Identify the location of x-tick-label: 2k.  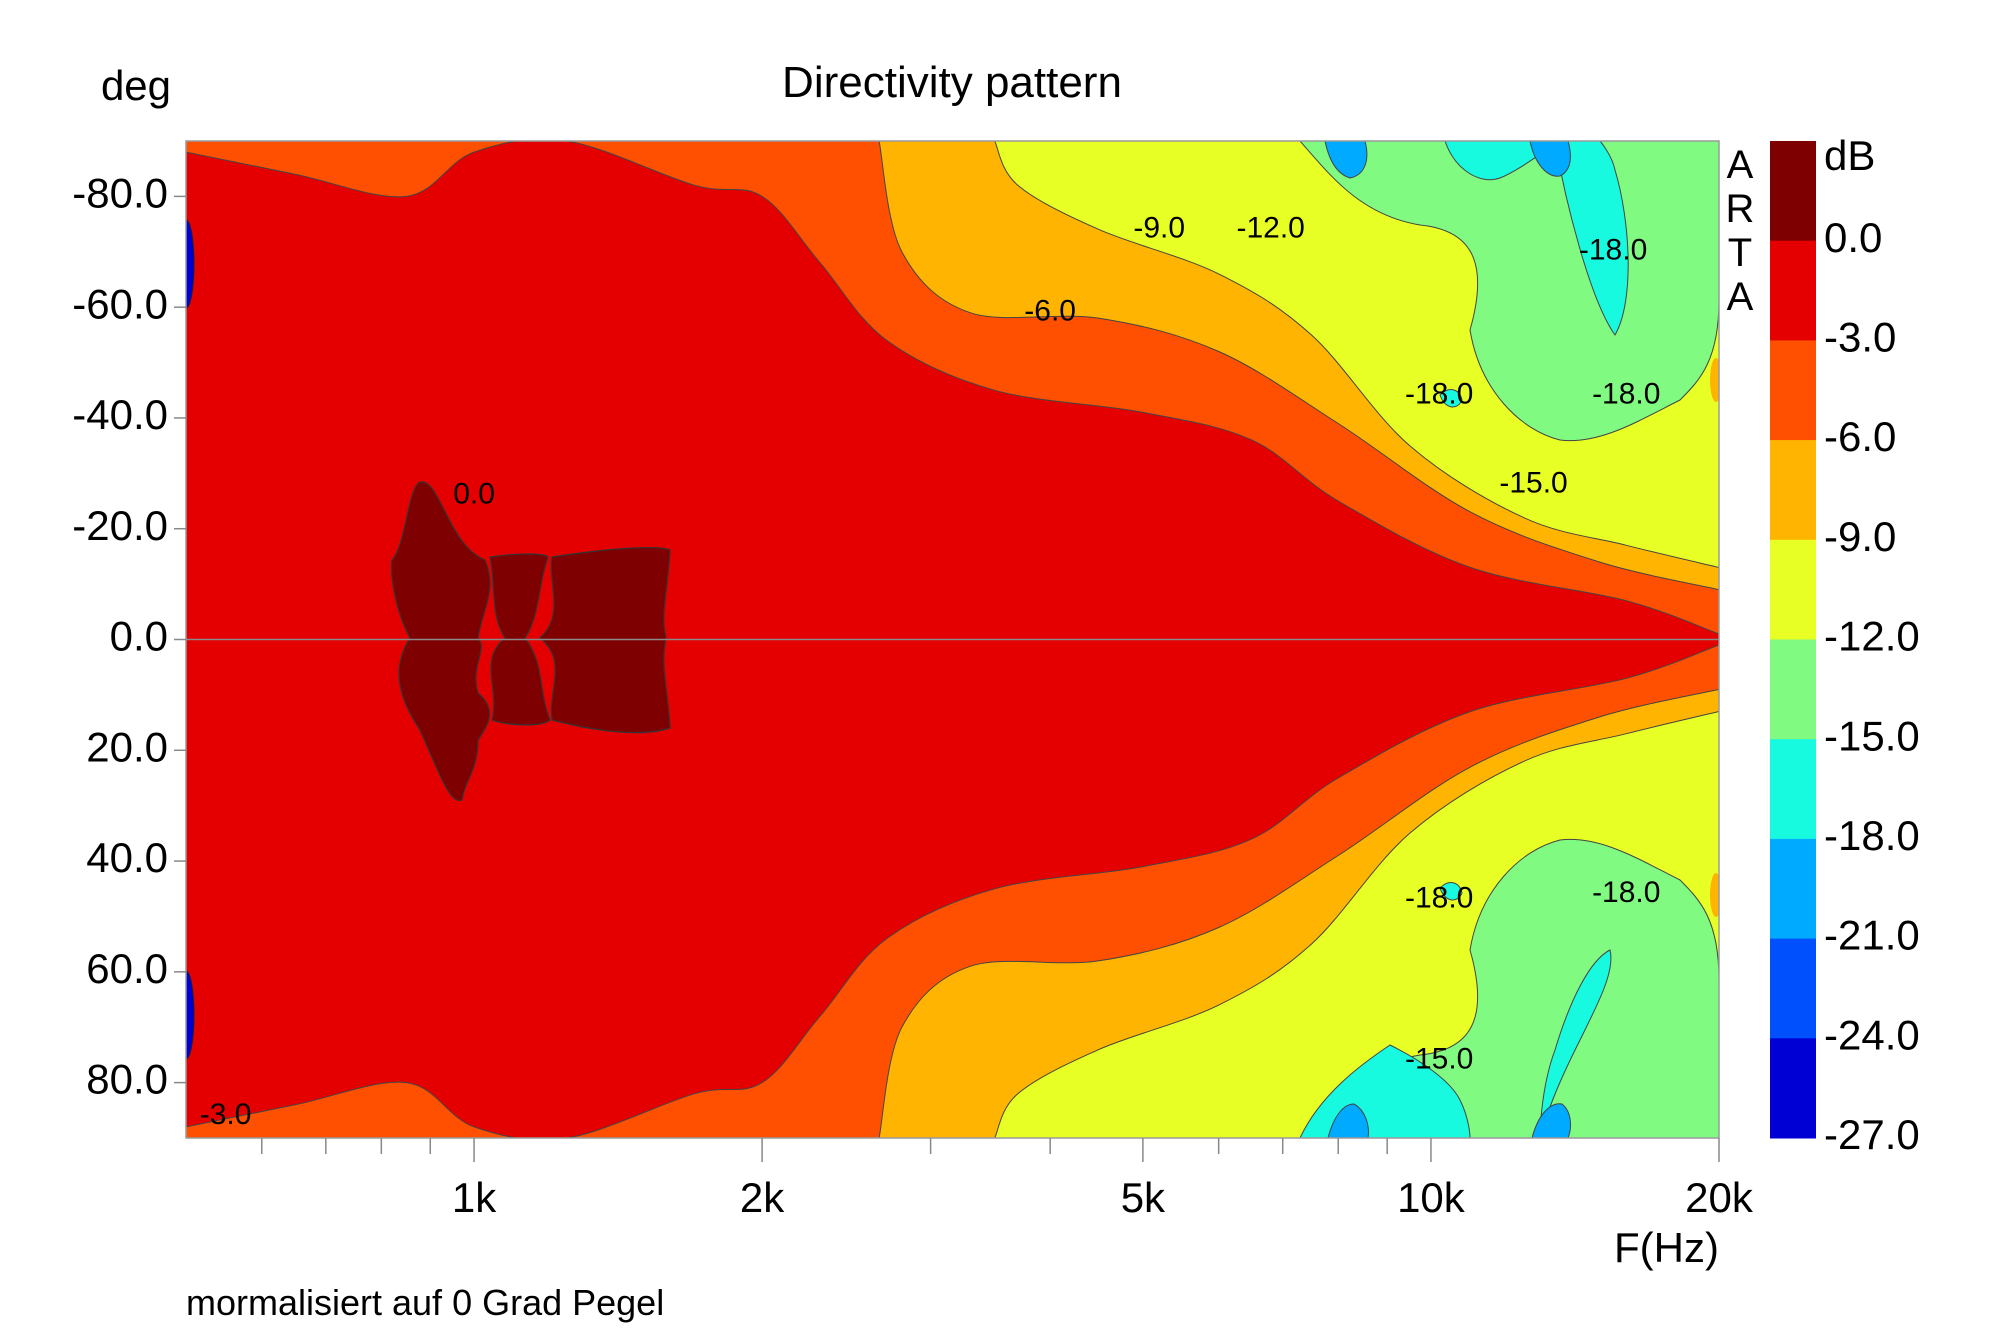
(762, 1197).